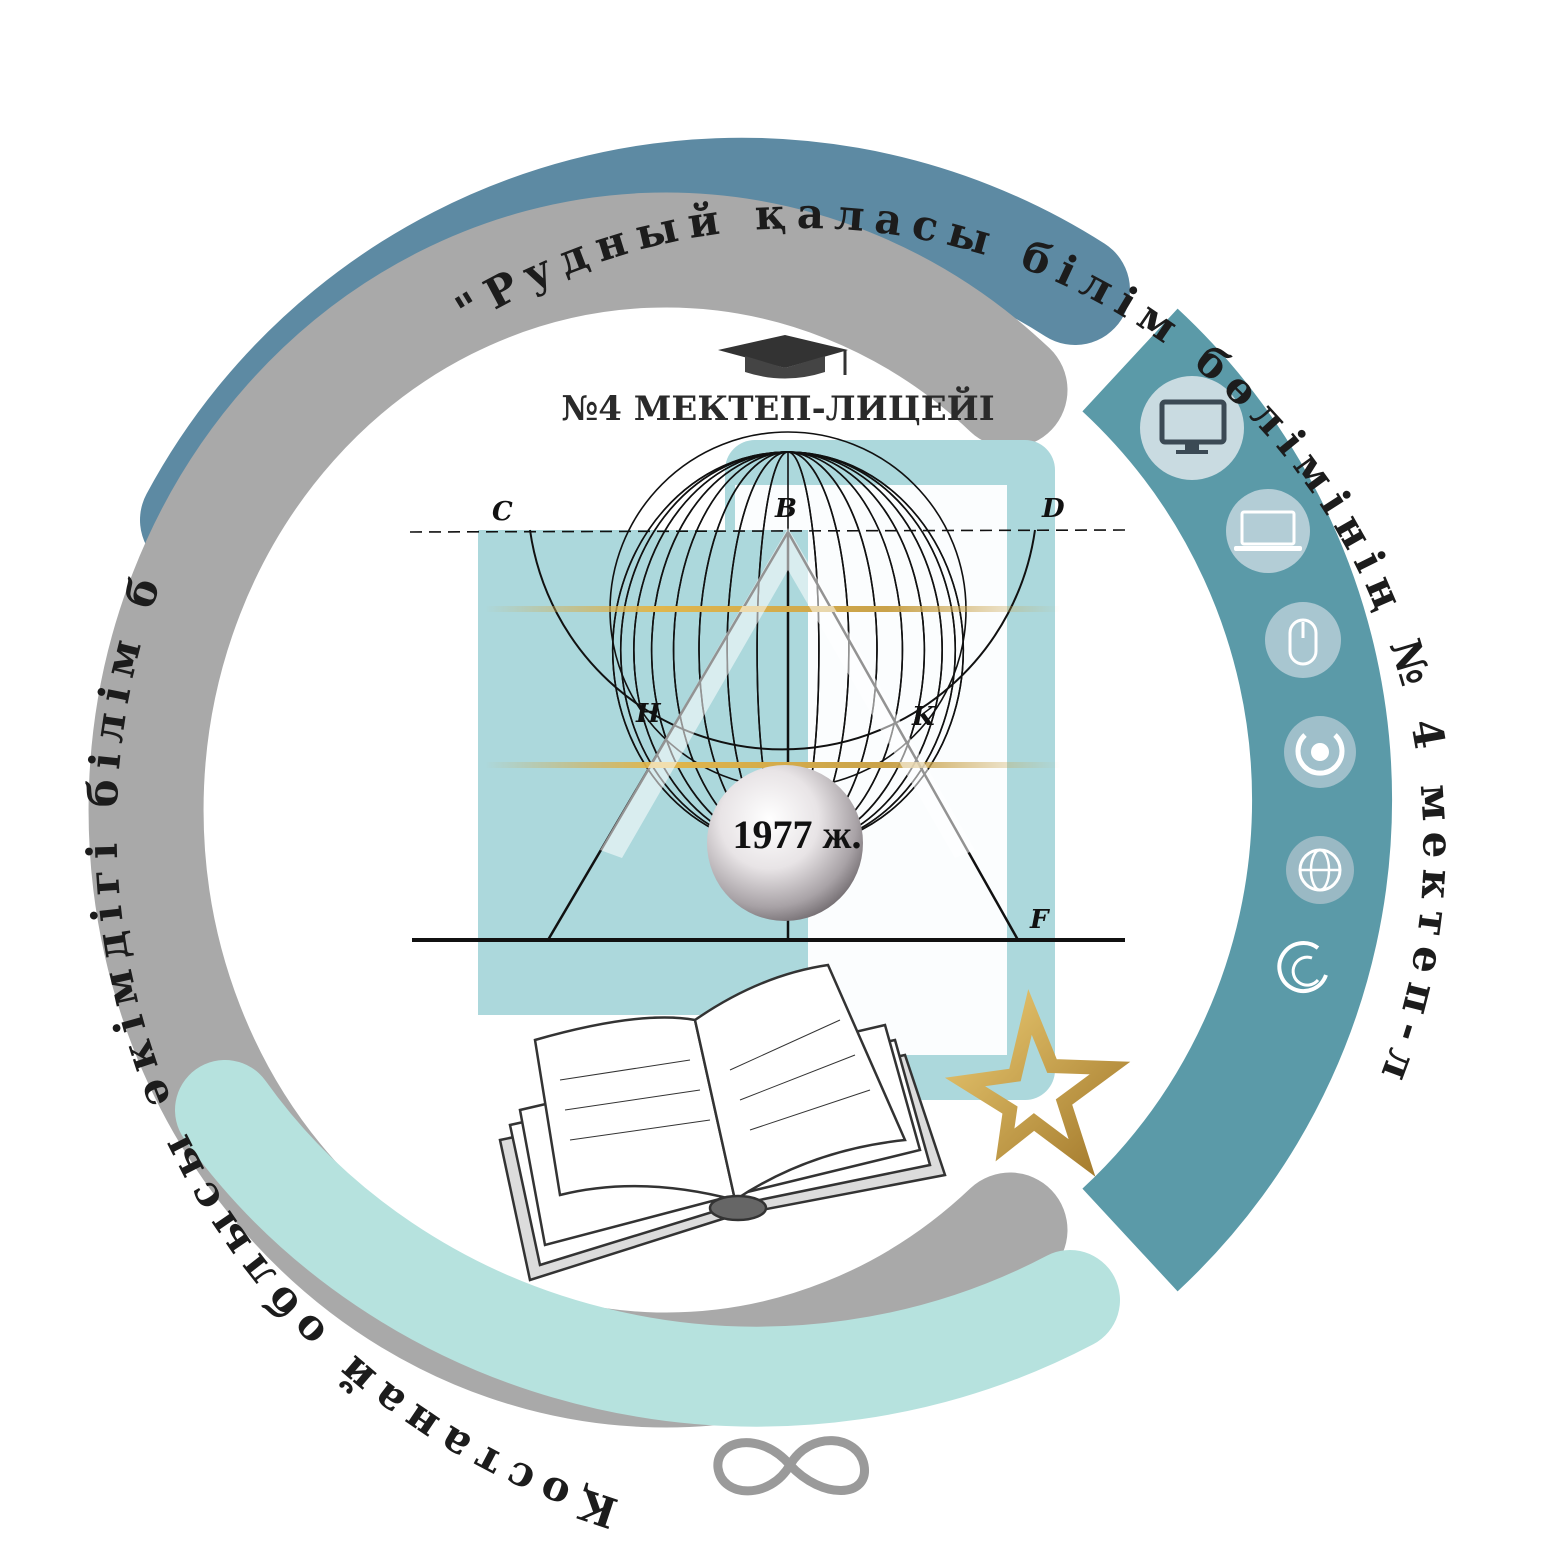  I want to click on pearl, so click(785, 843).